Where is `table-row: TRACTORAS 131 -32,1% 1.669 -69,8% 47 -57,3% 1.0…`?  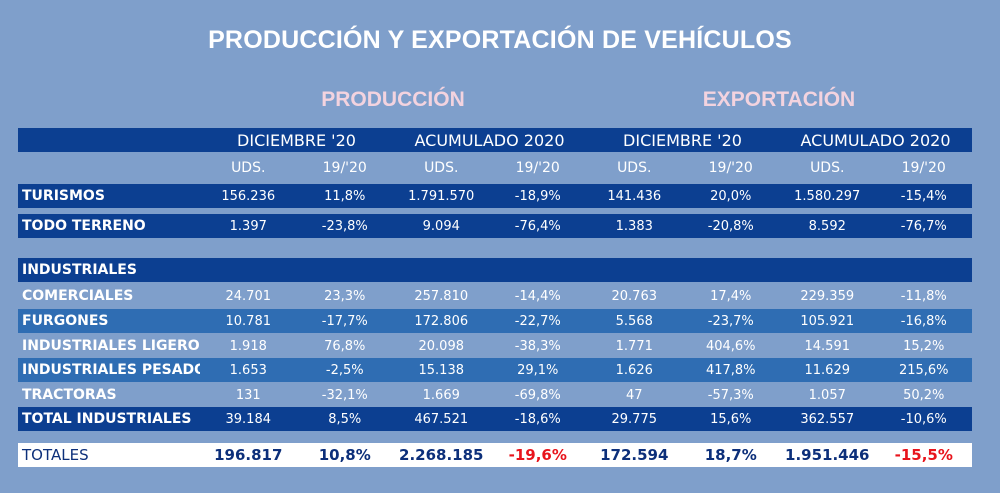 table-row: TRACTORAS 131 -32,1% 1.669 -69,8% 47 -57,3% 1.0… is located at coordinates (495, 395).